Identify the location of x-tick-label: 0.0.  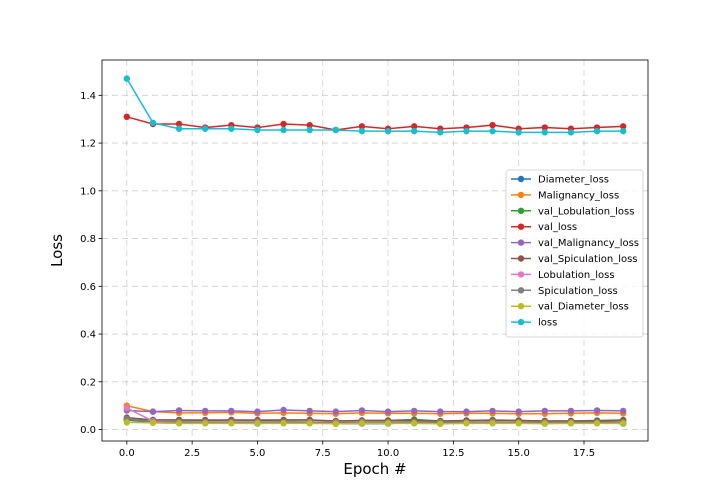
(127, 453).